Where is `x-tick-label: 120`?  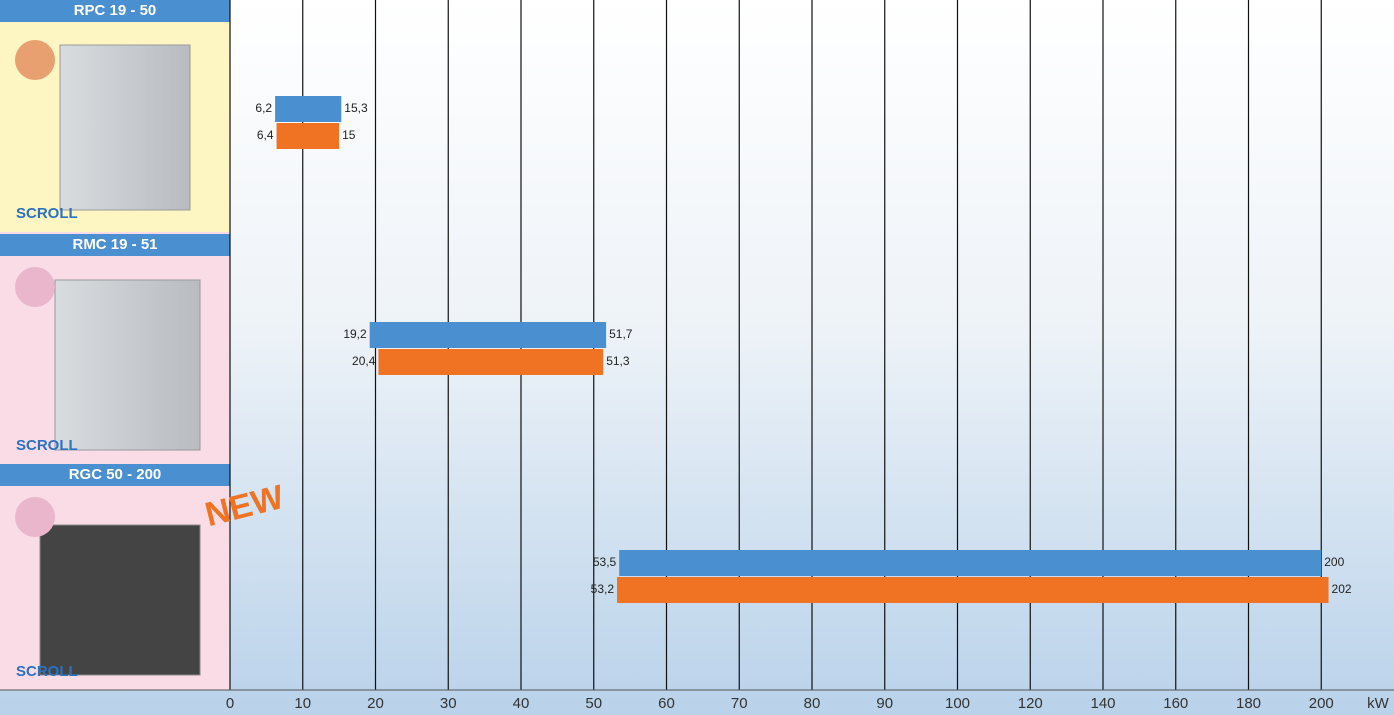
x-tick-label: 120 is located at coordinates (1030, 703).